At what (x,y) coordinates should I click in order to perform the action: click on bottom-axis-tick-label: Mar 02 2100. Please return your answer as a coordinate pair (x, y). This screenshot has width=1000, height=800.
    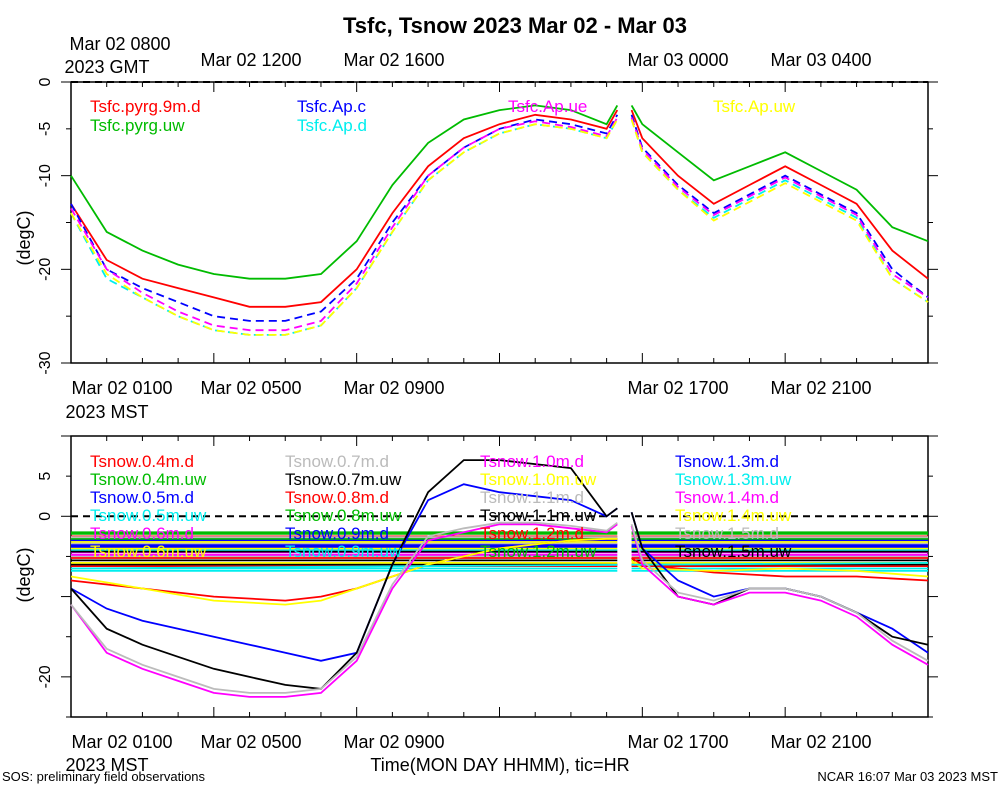
    Looking at the image, I should click on (820, 742).